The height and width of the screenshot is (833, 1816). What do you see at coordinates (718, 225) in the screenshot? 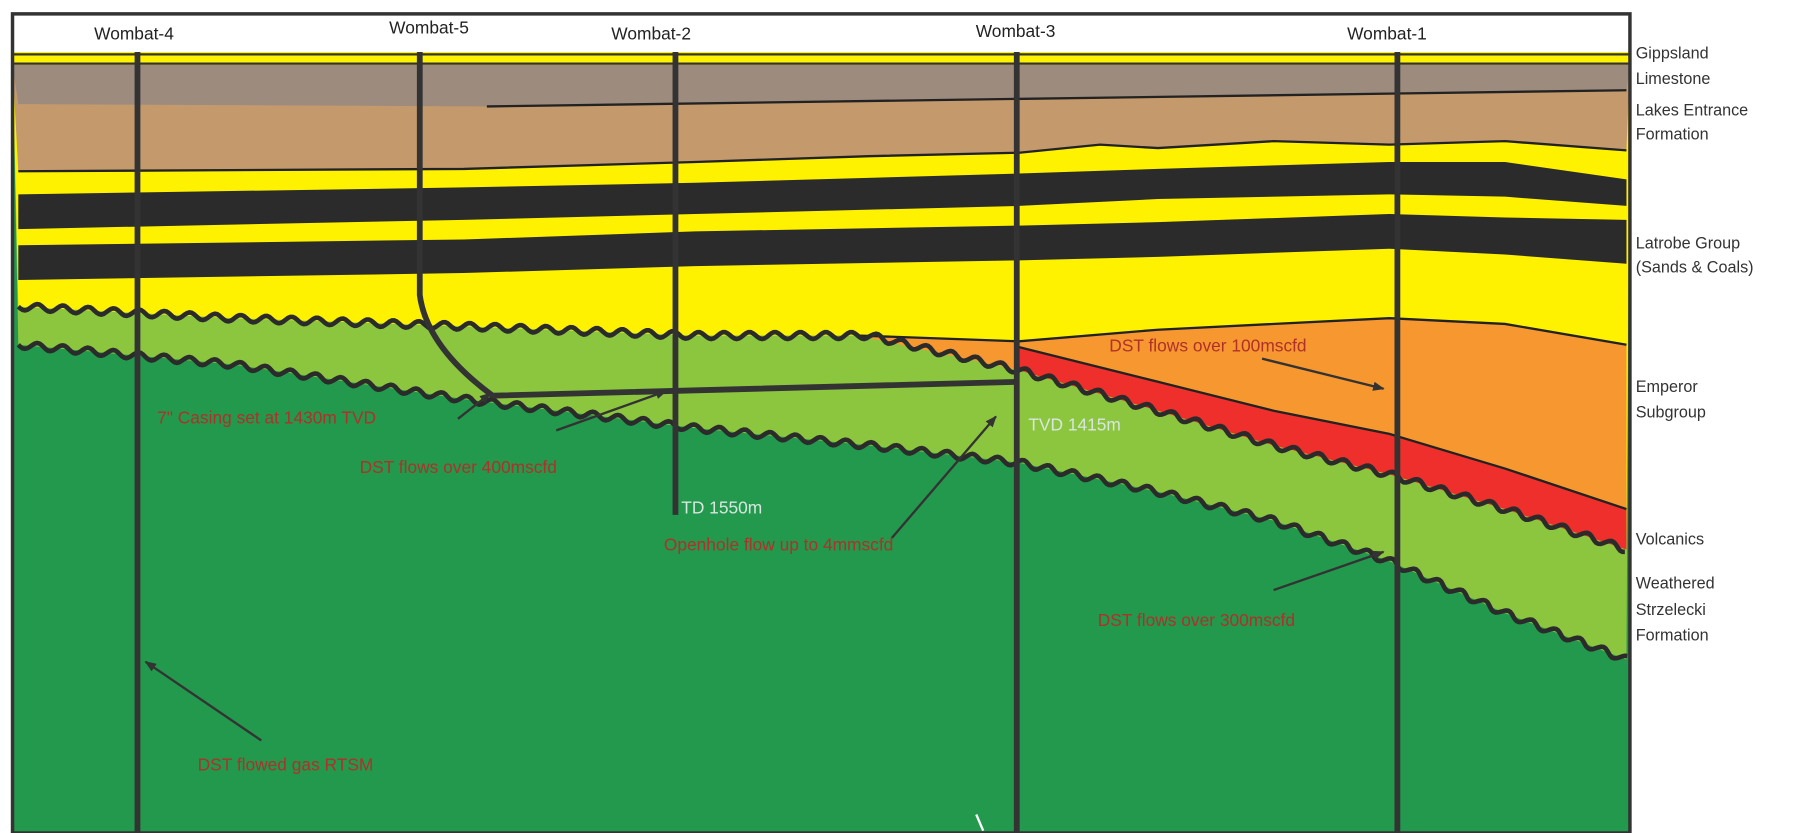
I see `well-path` at bounding box center [718, 225].